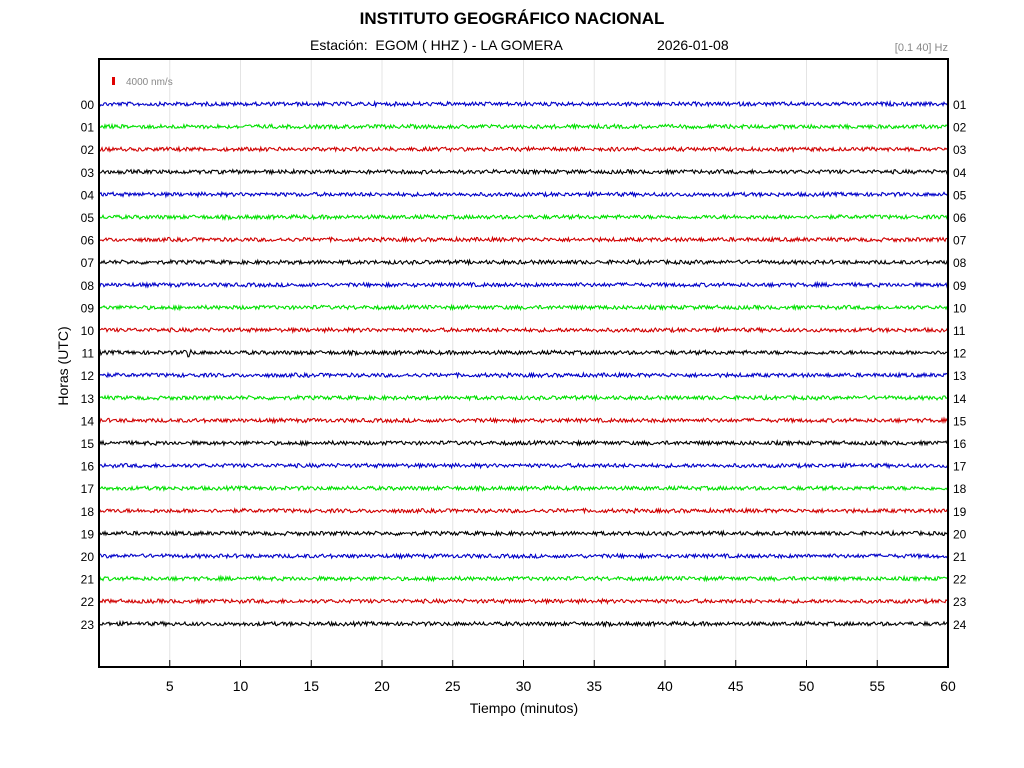 This screenshot has height=768, width=1024. What do you see at coordinates (88, 489) in the screenshot?
I see `left-hour-label: 17` at bounding box center [88, 489].